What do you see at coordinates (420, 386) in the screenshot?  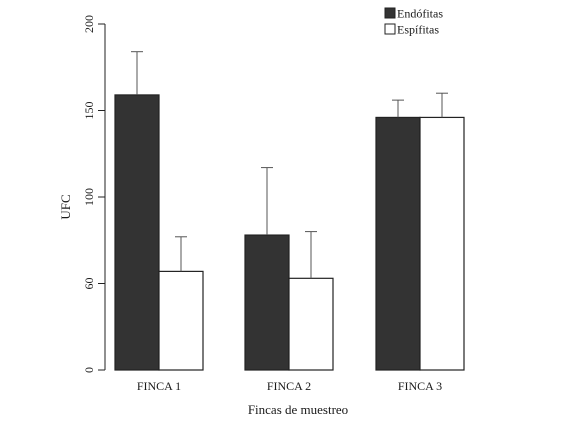 I see `x-category-label: FINCA 3` at bounding box center [420, 386].